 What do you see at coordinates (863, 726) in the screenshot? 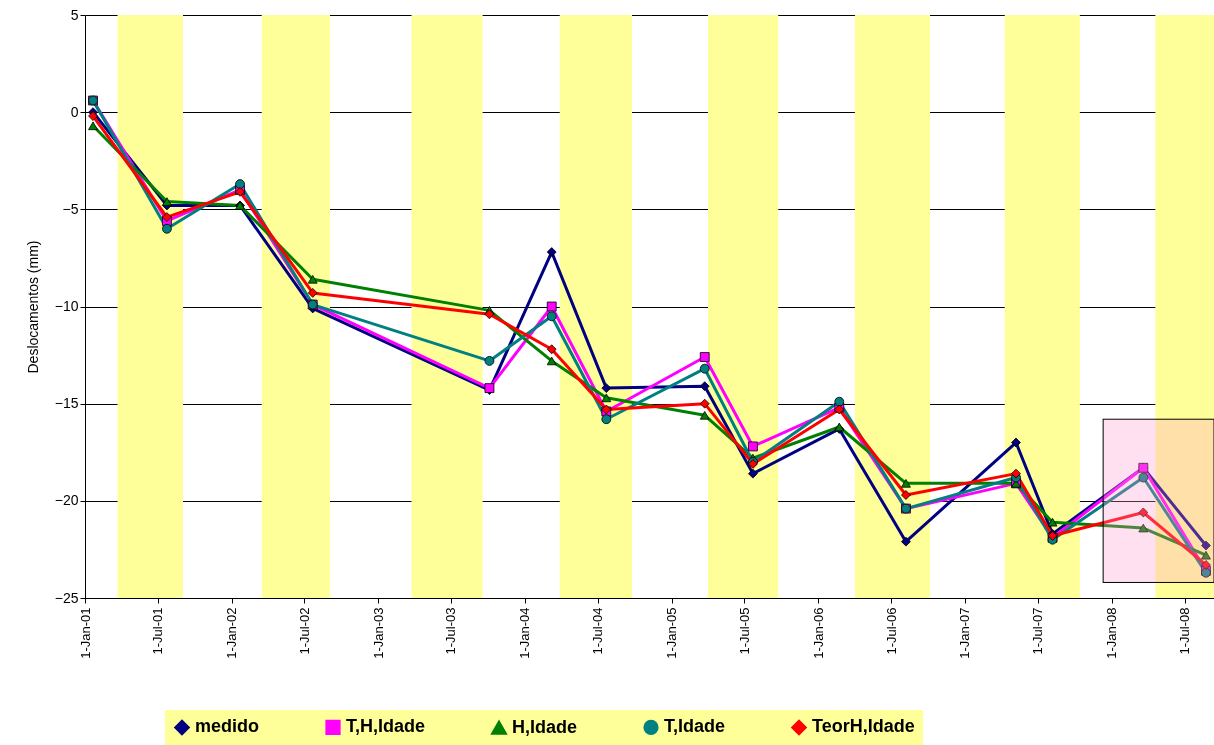
I see `legend-label: TeorH,Idade` at bounding box center [863, 726].